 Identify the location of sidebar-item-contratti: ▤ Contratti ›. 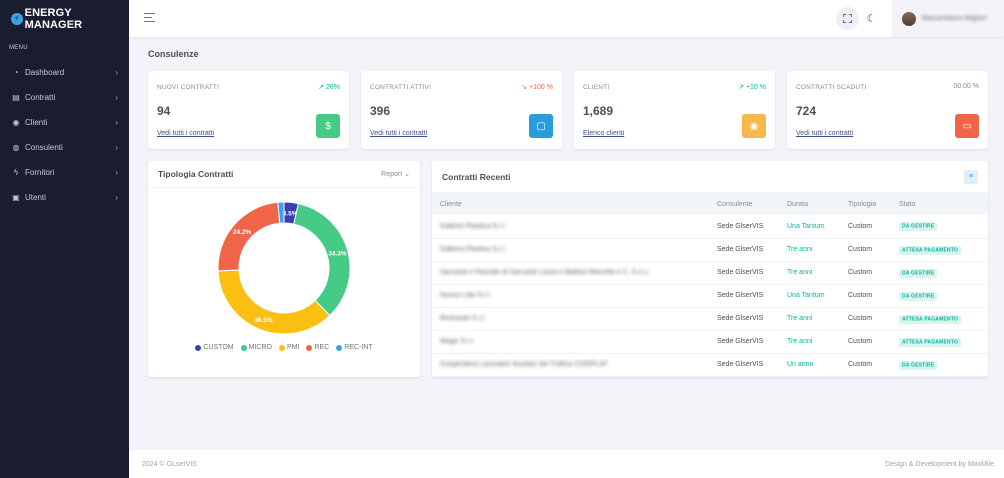
(64, 97).